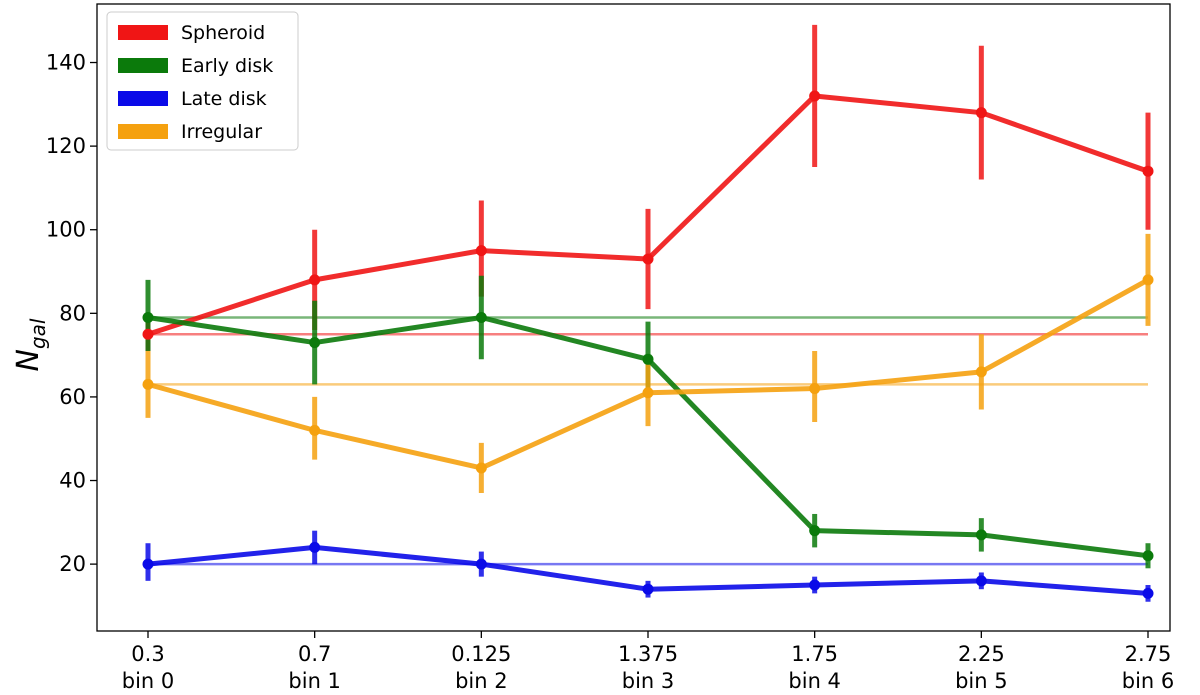 Image resolution: width=1200 pixels, height=695 pixels. What do you see at coordinates (148, 681) in the screenshot?
I see `x-tick-sublabel-0: bin 0` at bounding box center [148, 681].